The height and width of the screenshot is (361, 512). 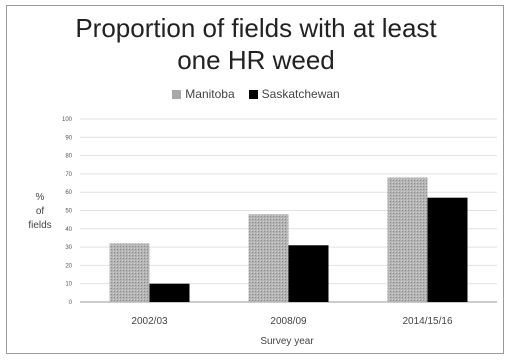 I want to click on y-axis-label-line-3: fields, so click(x=39, y=225).